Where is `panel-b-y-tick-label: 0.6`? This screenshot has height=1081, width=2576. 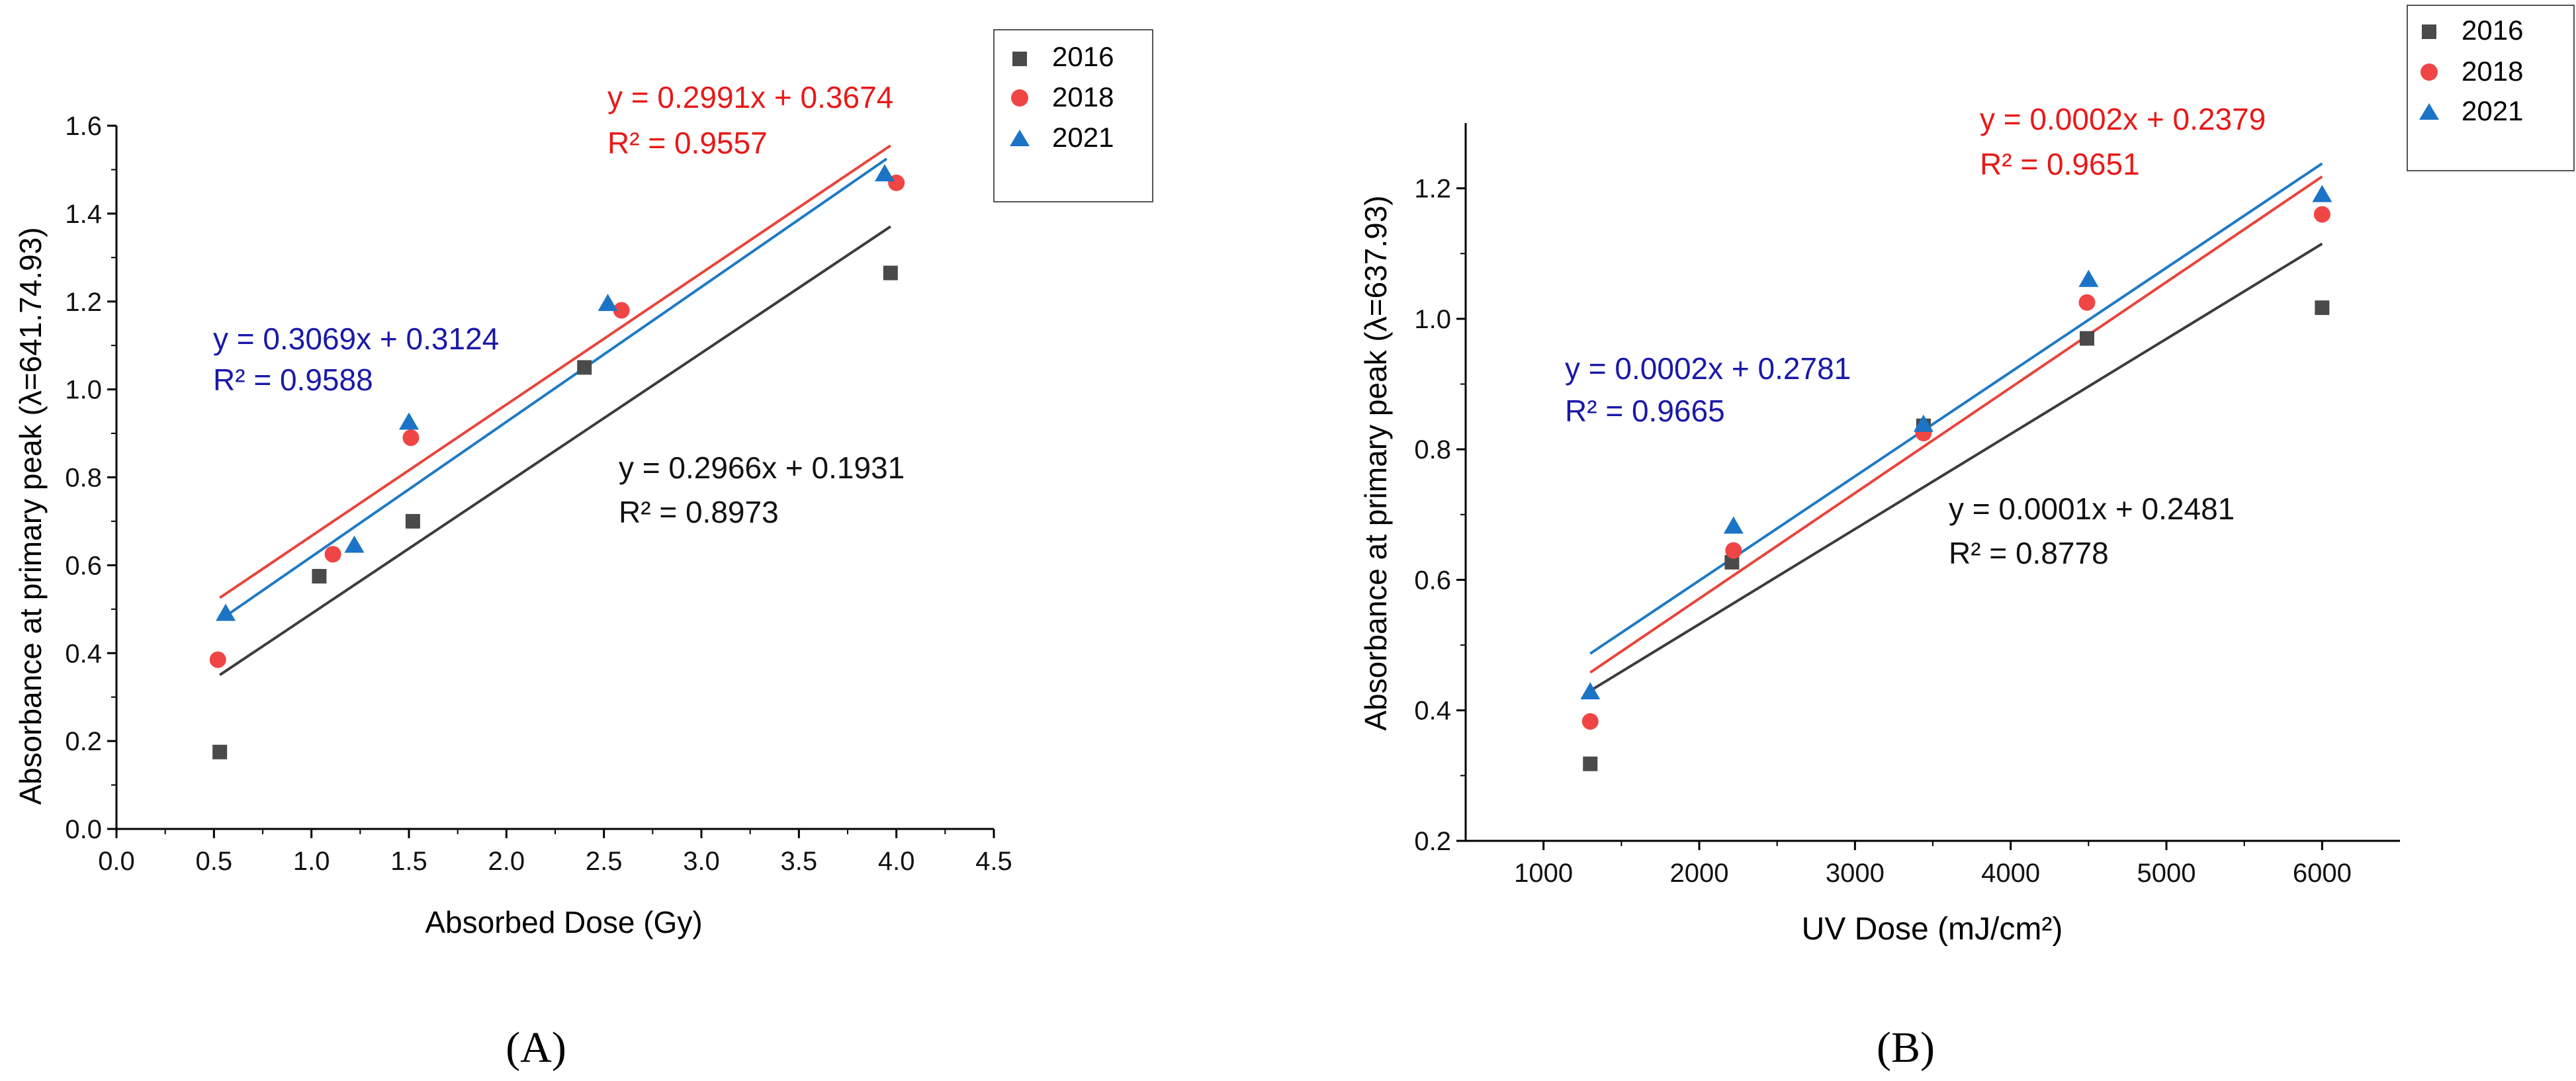 panel-b-y-tick-label: 0.6 is located at coordinates (1432, 580).